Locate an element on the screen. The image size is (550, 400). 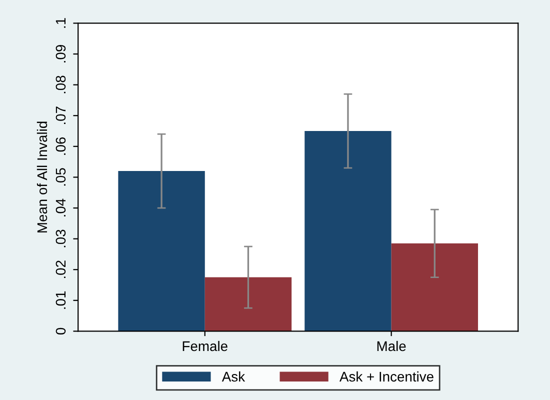
y-tick-label: .1 is located at coordinates (61, 23).